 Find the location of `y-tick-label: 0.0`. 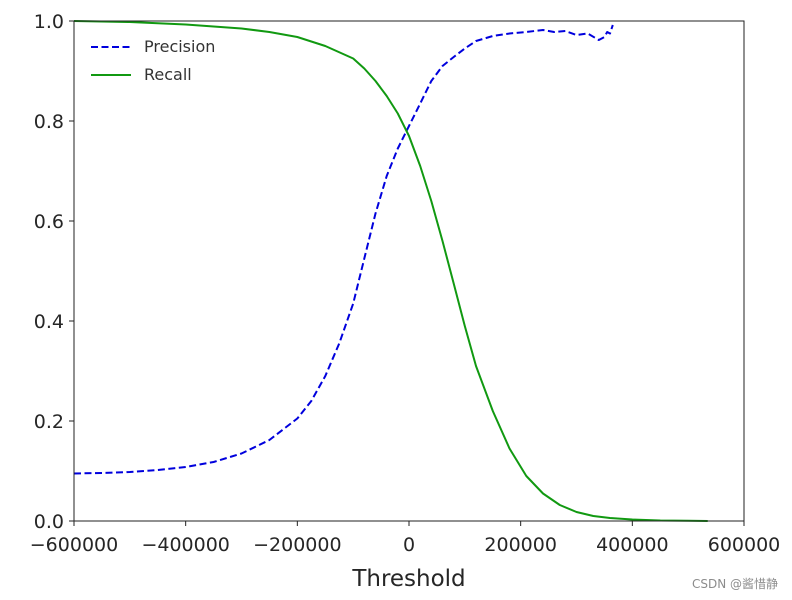

y-tick-label: 0.0 is located at coordinates (49, 522).